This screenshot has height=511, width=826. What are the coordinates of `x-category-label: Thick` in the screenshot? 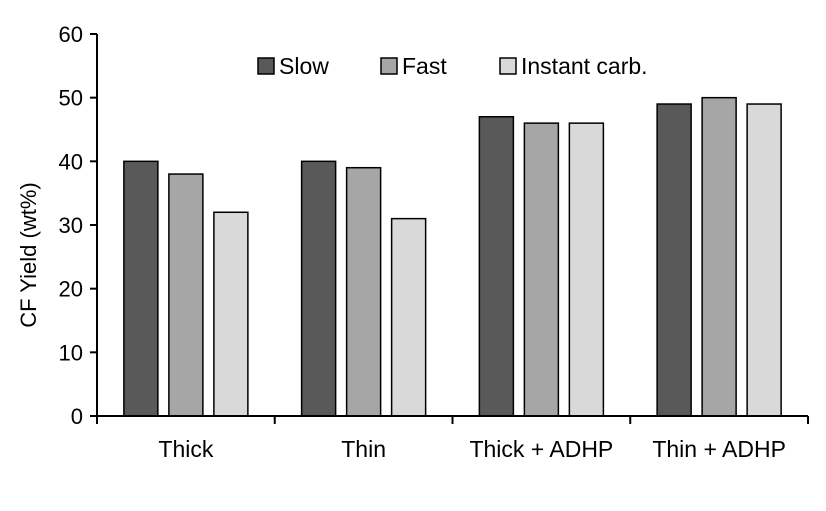 It's located at (185, 449).